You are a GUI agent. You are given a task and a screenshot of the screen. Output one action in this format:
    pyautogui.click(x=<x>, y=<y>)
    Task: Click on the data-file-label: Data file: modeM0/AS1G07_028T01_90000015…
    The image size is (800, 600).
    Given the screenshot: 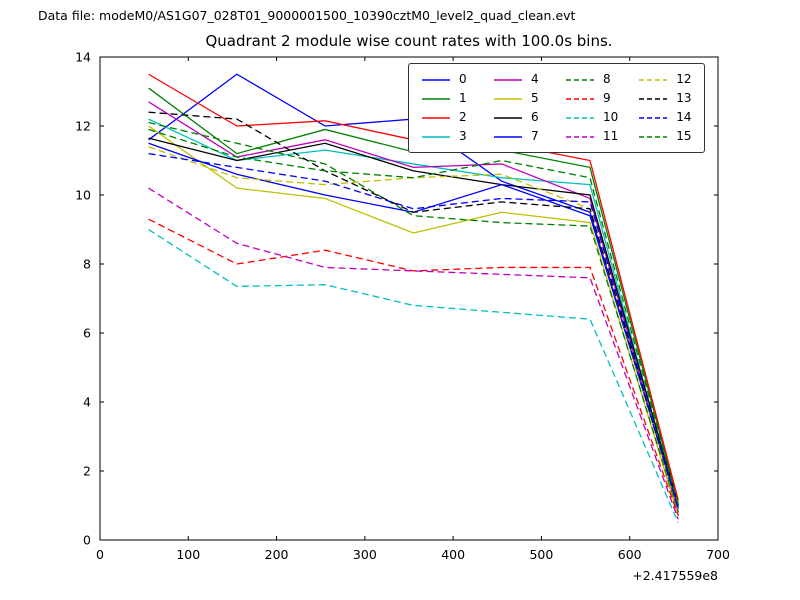 What is the action you would take?
    pyautogui.click(x=307, y=15)
    